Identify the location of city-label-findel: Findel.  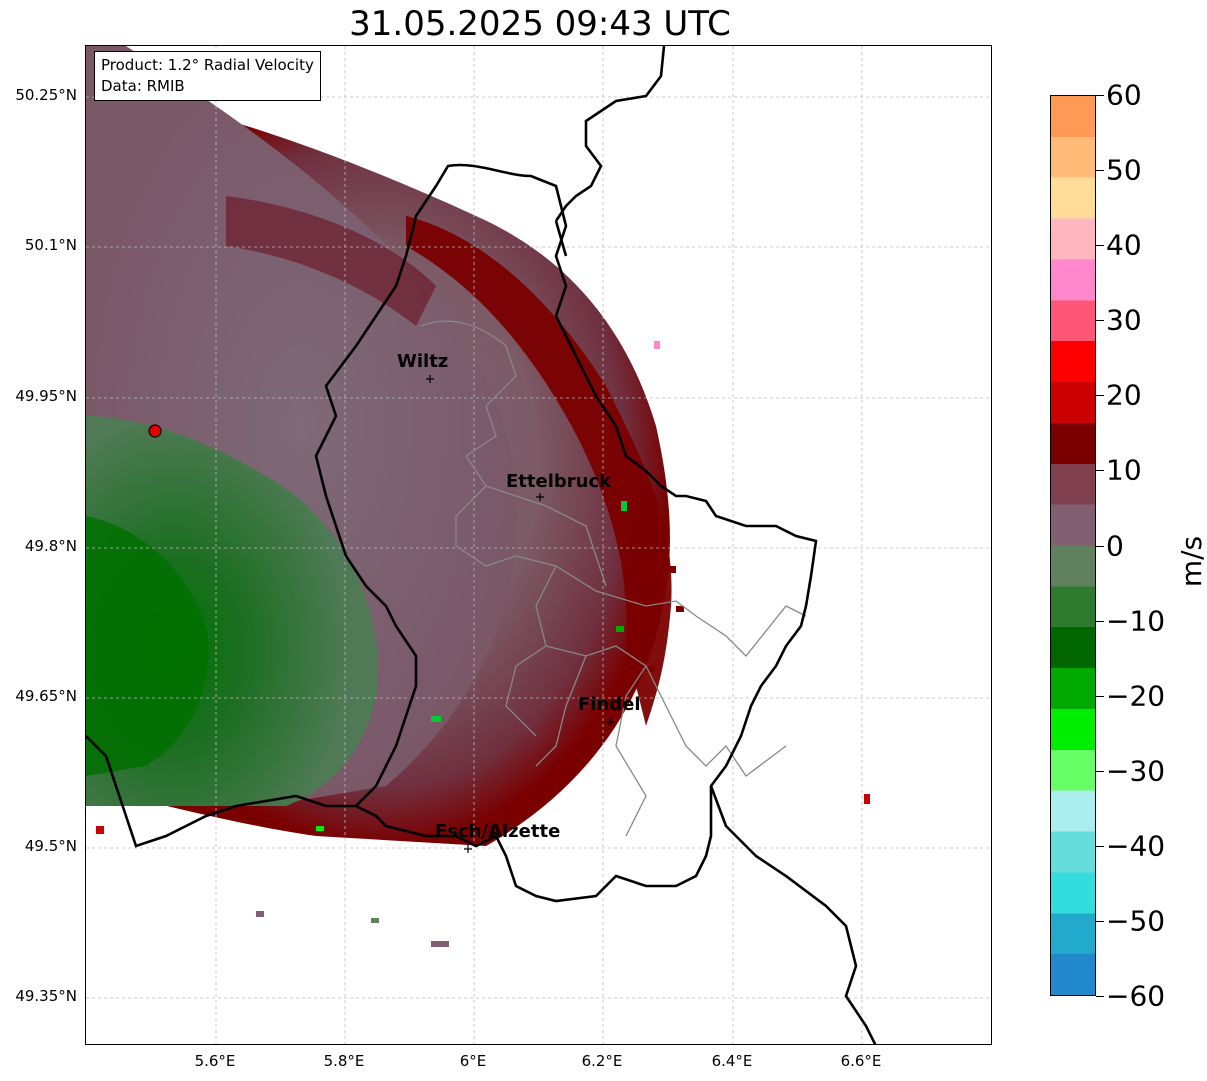
(609, 704).